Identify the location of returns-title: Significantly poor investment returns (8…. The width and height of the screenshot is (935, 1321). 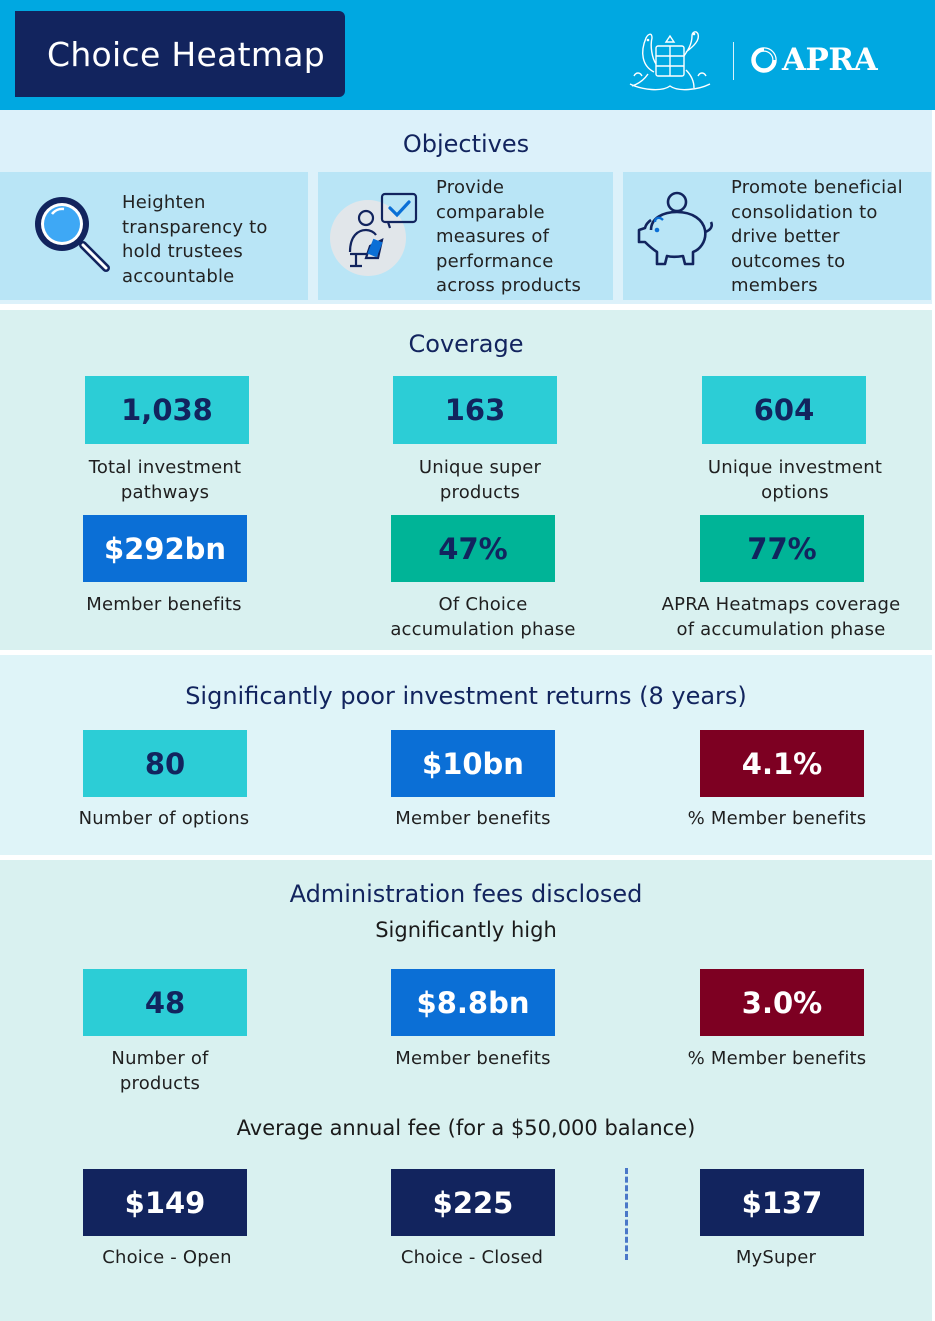
(466, 696).